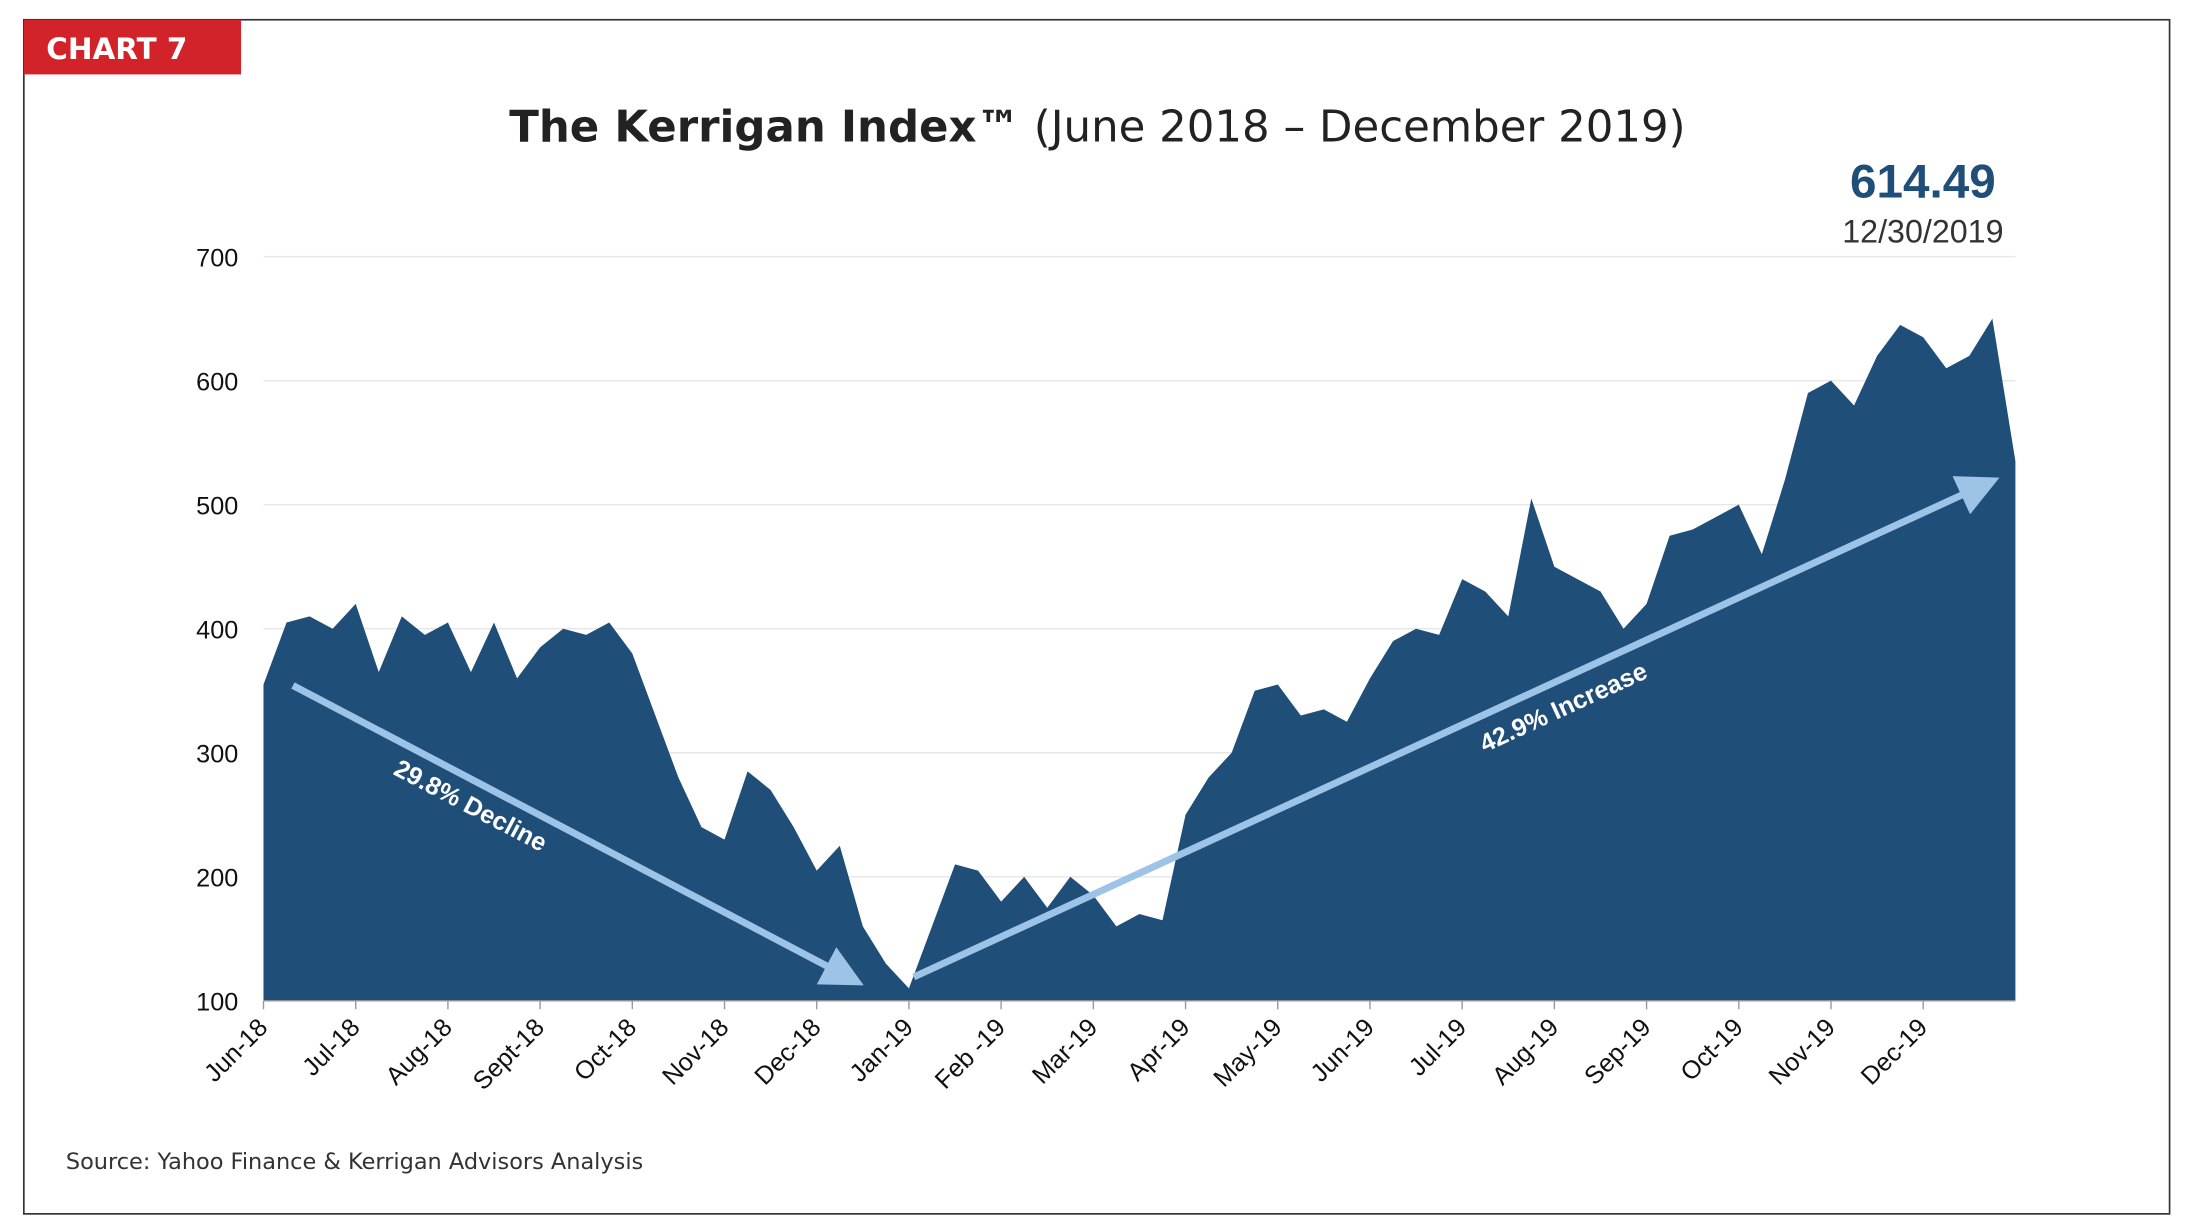 The image size is (2192, 1228). What do you see at coordinates (217, 879) in the screenshot?
I see `y-tick-label: 200` at bounding box center [217, 879].